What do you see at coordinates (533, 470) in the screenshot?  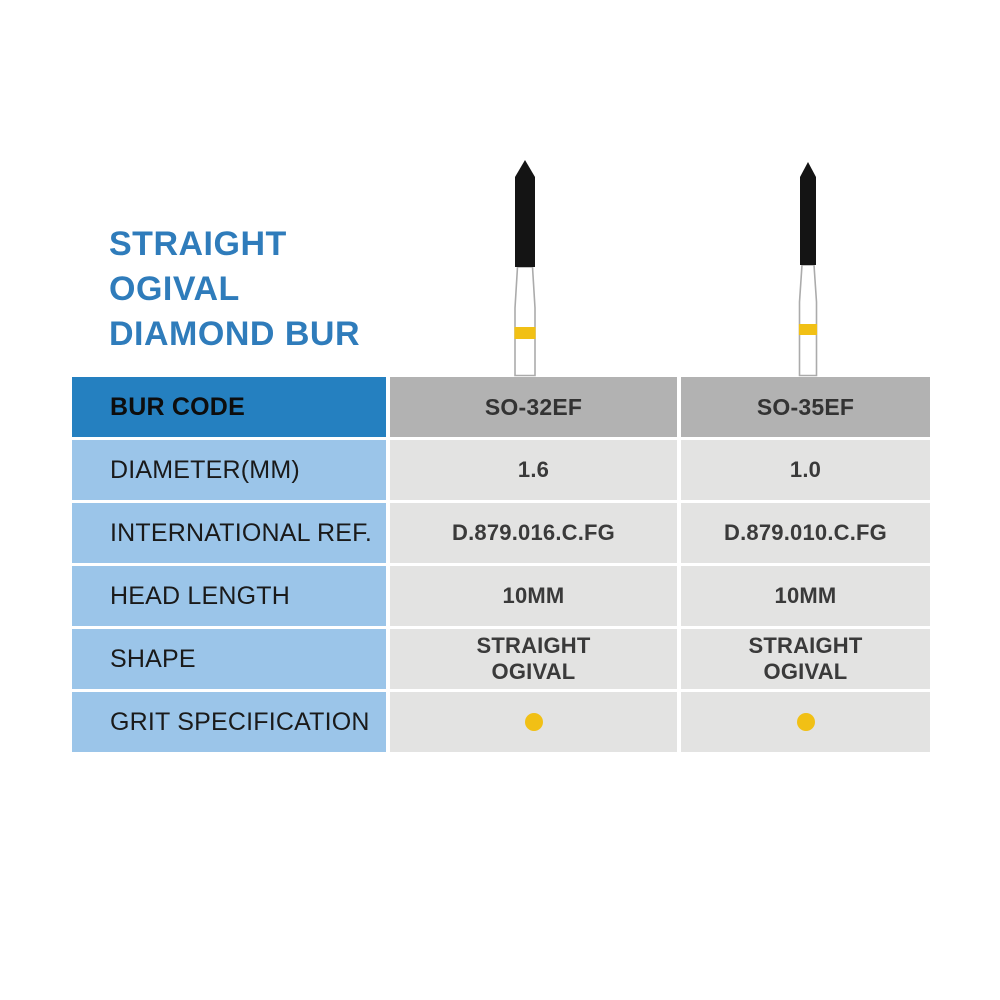 I see `diameter-value-1: 1.6` at bounding box center [533, 470].